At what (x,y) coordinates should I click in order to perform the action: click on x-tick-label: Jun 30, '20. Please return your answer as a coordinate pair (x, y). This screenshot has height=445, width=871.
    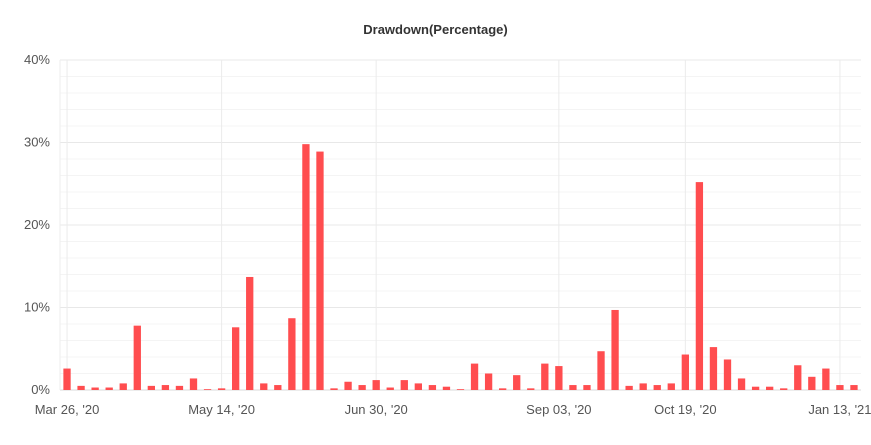
    Looking at the image, I should click on (376, 409).